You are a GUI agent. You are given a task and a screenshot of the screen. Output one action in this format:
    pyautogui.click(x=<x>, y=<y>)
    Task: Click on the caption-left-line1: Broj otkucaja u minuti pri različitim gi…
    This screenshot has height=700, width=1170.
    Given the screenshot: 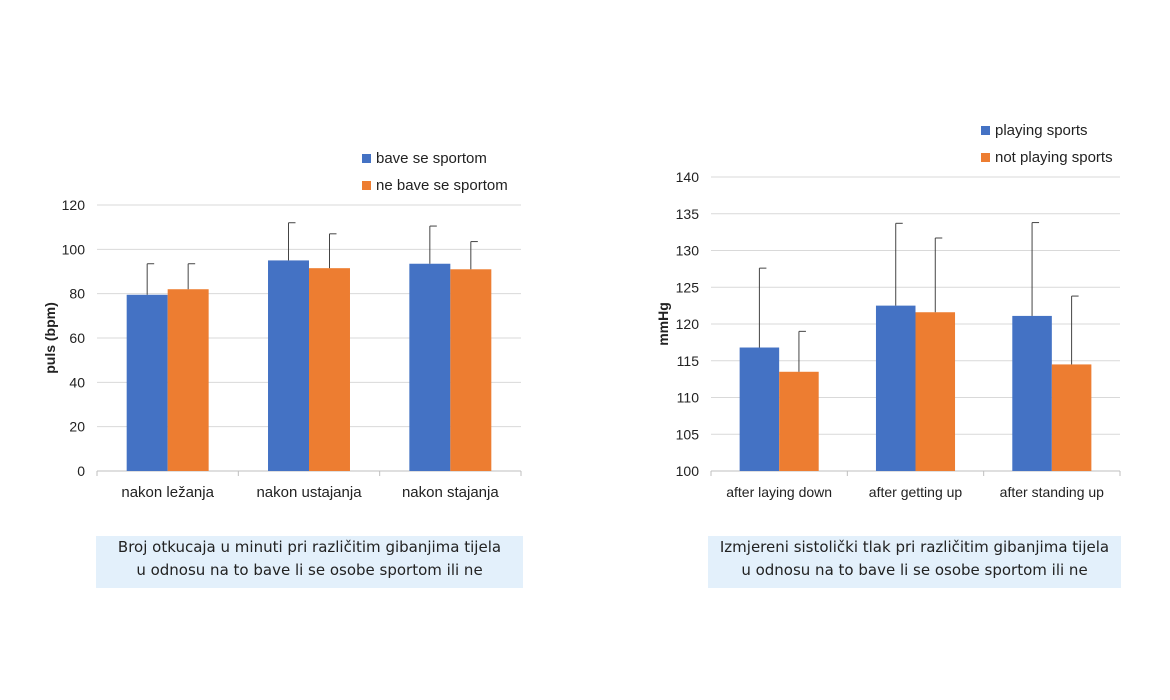 What is the action you would take?
    pyautogui.click(x=309, y=547)
    